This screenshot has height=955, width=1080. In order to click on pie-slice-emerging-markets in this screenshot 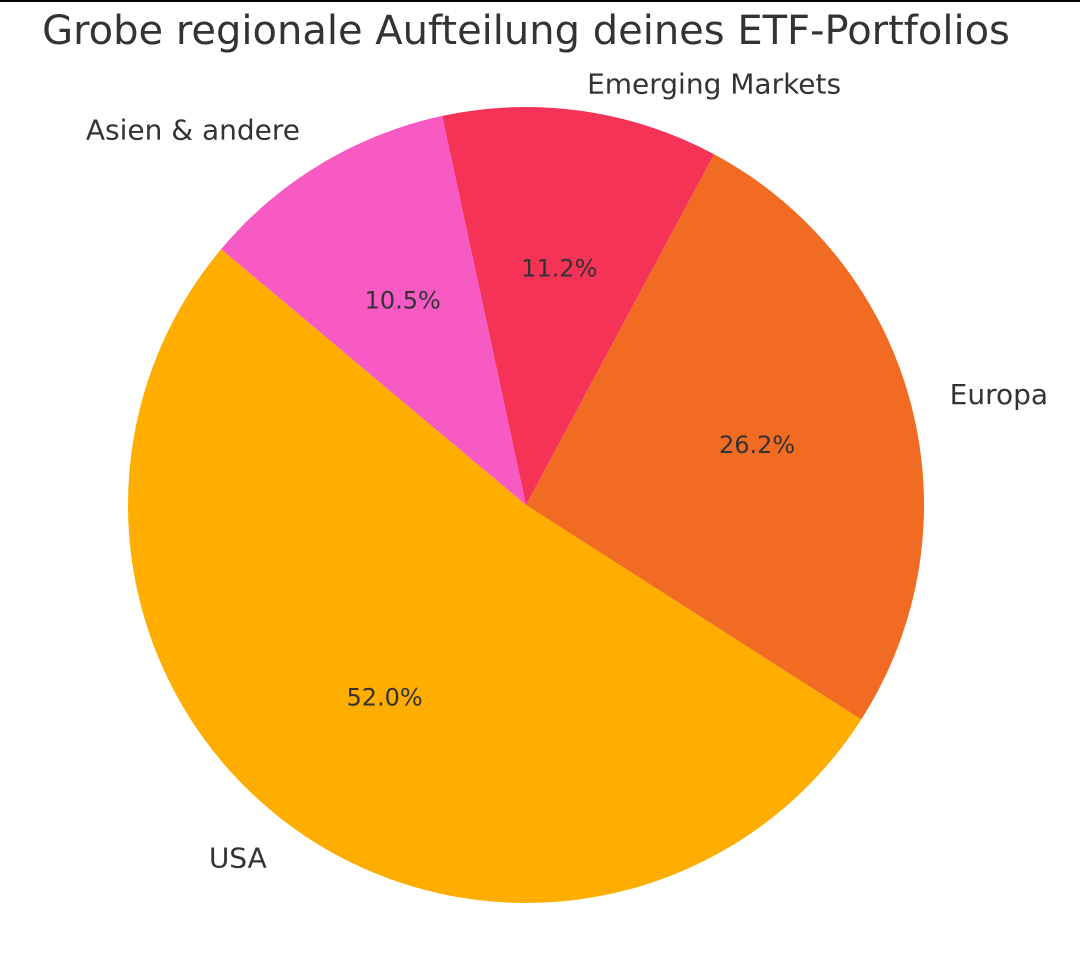, I will do `click(578, 305)`.